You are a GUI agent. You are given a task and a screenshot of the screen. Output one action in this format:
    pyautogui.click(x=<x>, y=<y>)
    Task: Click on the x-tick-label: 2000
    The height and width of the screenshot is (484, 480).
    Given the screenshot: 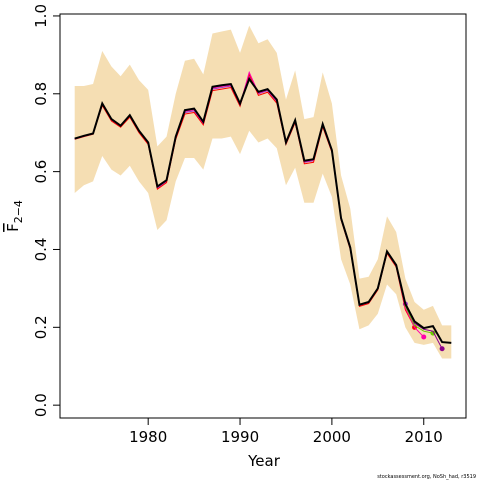 What is the action you would take?
    pyautogui.click(x=332, y=437)
    